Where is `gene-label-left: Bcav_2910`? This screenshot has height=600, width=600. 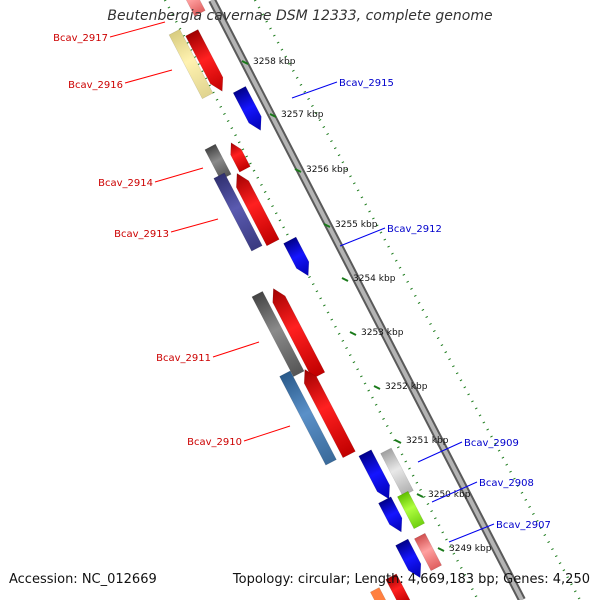 gene-label-left: Bcav_2910 is located at coordinates (214, 442).